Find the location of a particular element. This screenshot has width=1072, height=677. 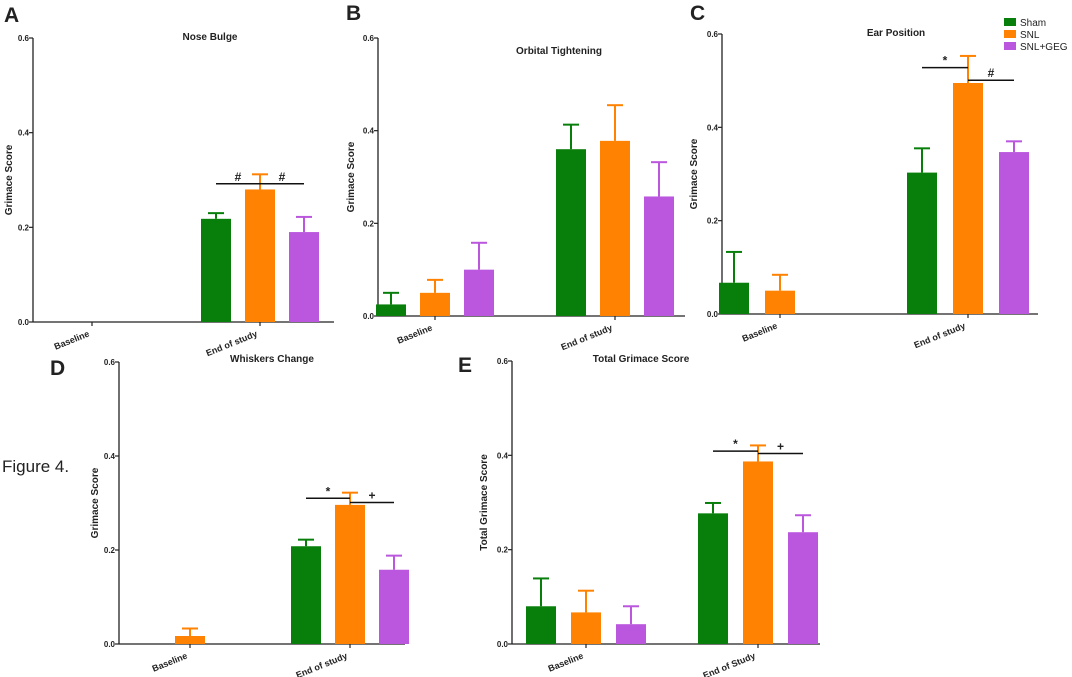

chart-title: Whiskers Change is located at coordinates (272, 359).